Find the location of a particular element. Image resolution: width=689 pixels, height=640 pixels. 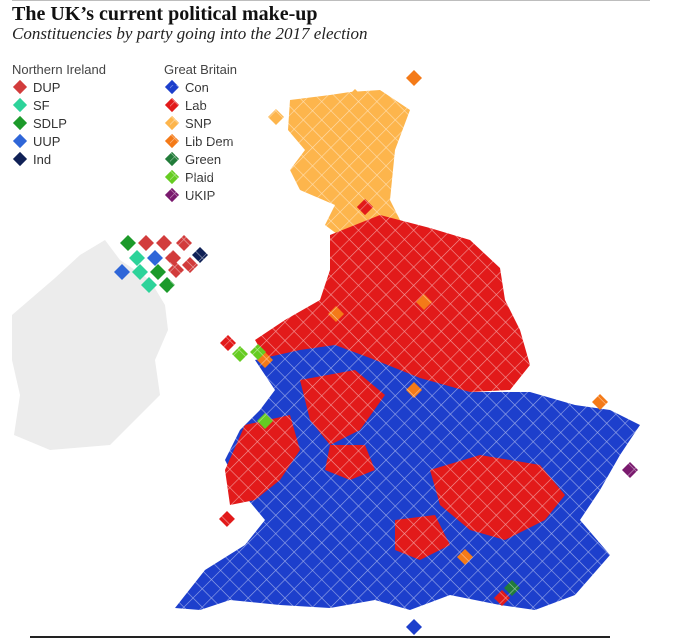

legend-item-dup: DUP is located at coordinates (59, 87).